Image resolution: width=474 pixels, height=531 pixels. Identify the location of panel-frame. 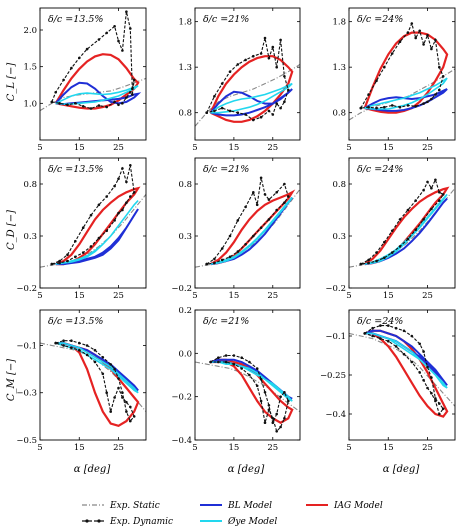
(247, 74).